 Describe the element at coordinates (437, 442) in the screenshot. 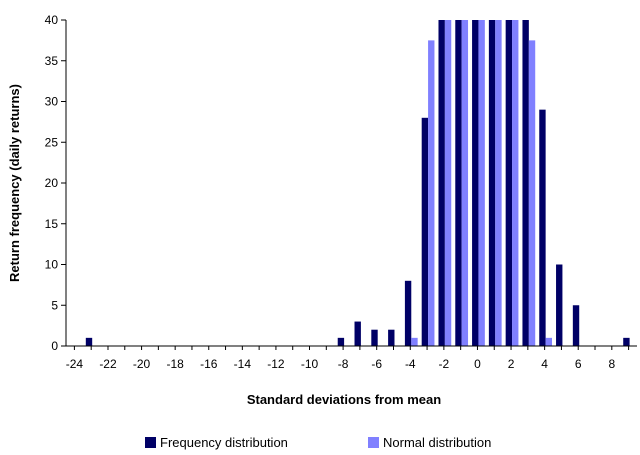

I see `legend-label-normal: Normal distribution` at that location.